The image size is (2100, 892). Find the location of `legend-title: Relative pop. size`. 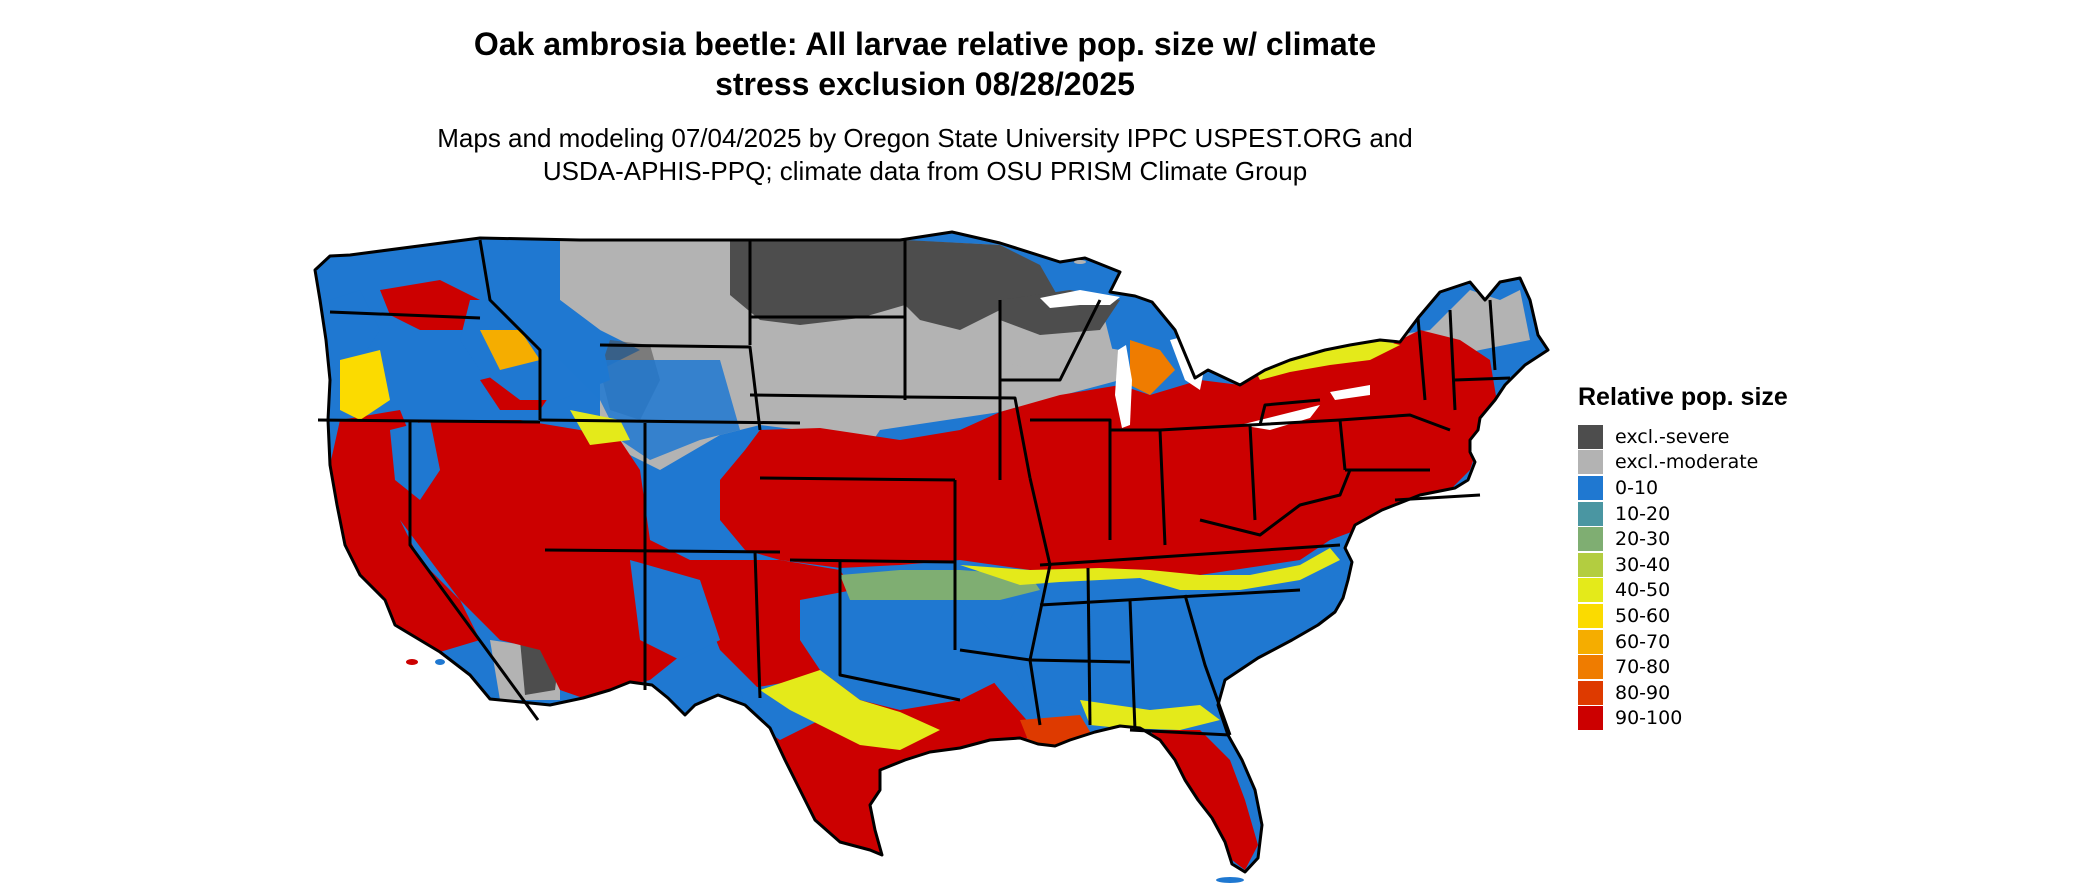

legend-title: Relative pop. size is located at coordinates (1683, 397).